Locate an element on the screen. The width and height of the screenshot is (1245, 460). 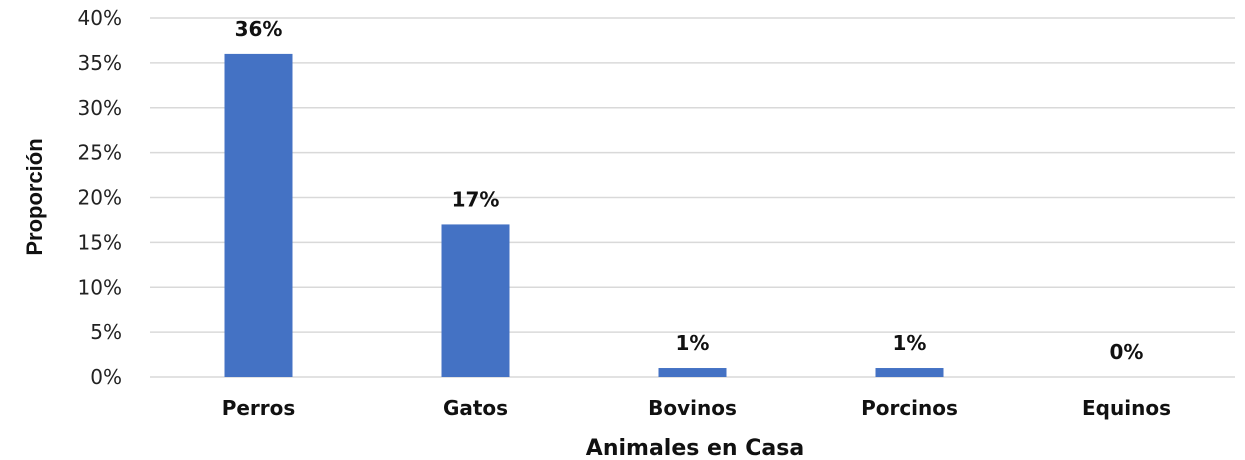
y-tick-label: 15% is located at coordinates (100, 242).